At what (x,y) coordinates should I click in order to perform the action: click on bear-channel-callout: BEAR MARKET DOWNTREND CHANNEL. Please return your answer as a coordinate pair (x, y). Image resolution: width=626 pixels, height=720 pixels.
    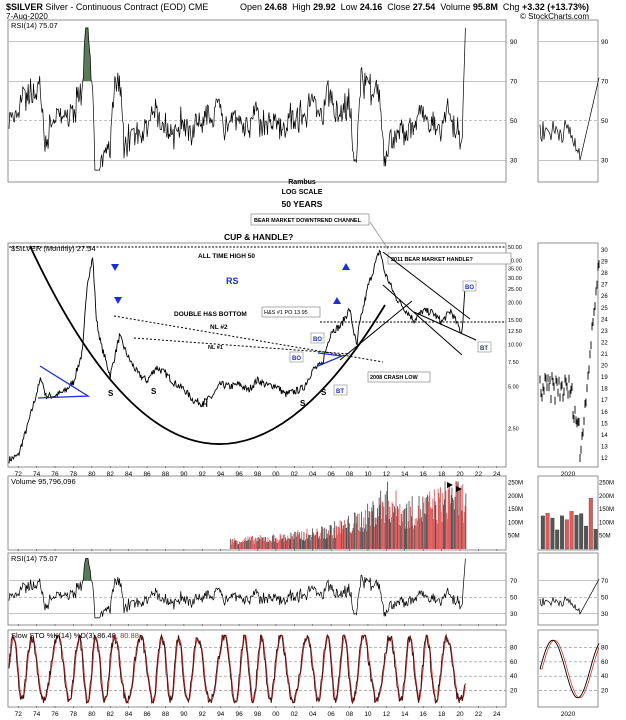
    Looking at the image, I should click on (319, 231).